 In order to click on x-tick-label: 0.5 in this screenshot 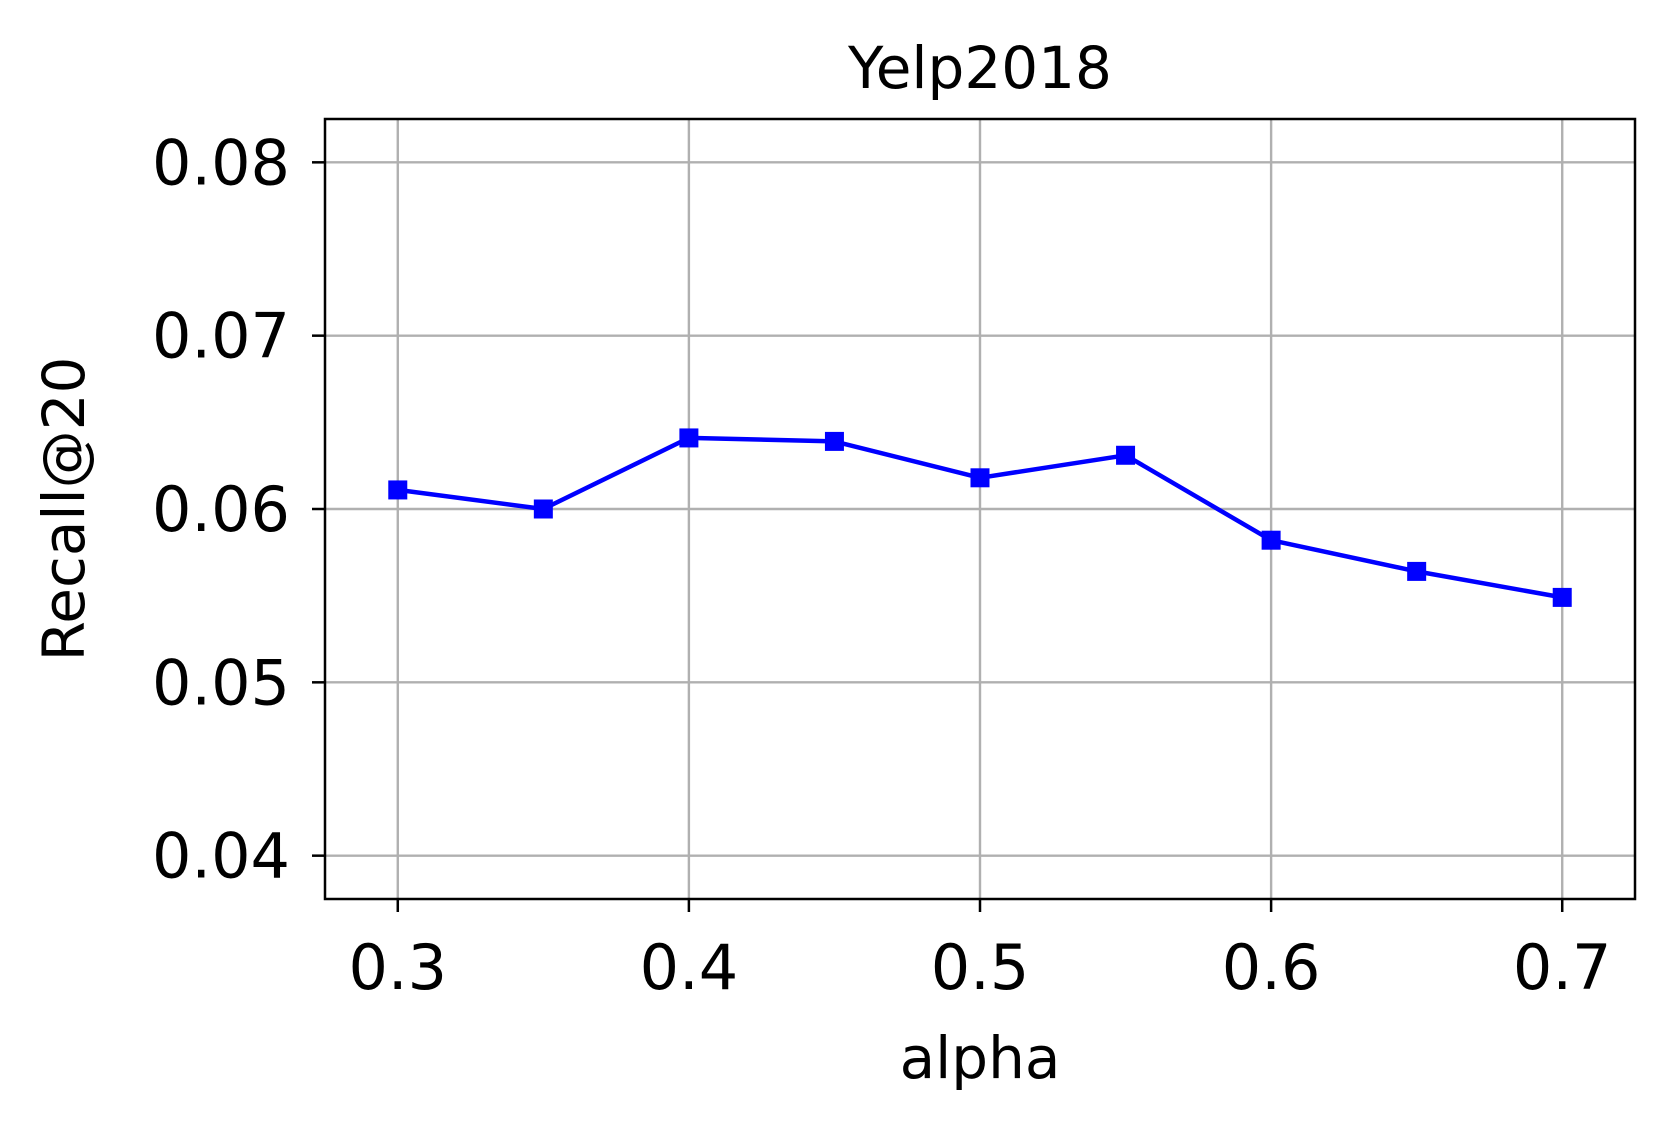, I will do `click(980, 967)`.